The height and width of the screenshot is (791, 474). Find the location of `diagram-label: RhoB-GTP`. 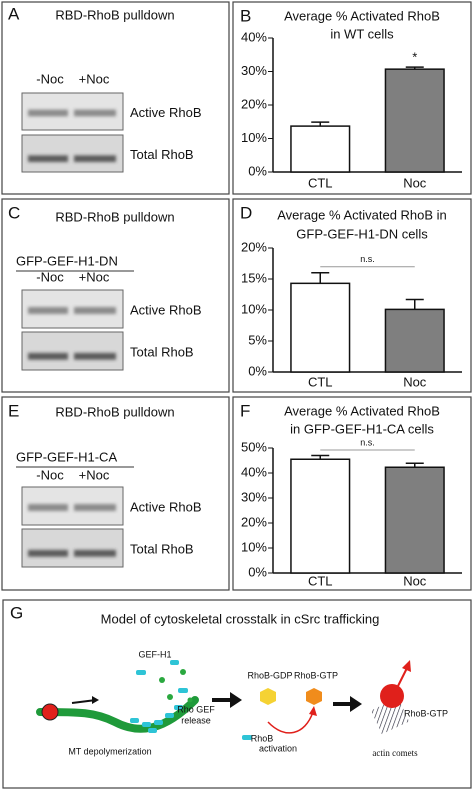

diagram-label: RhoB-GTP is located at coordinates (316, 675).